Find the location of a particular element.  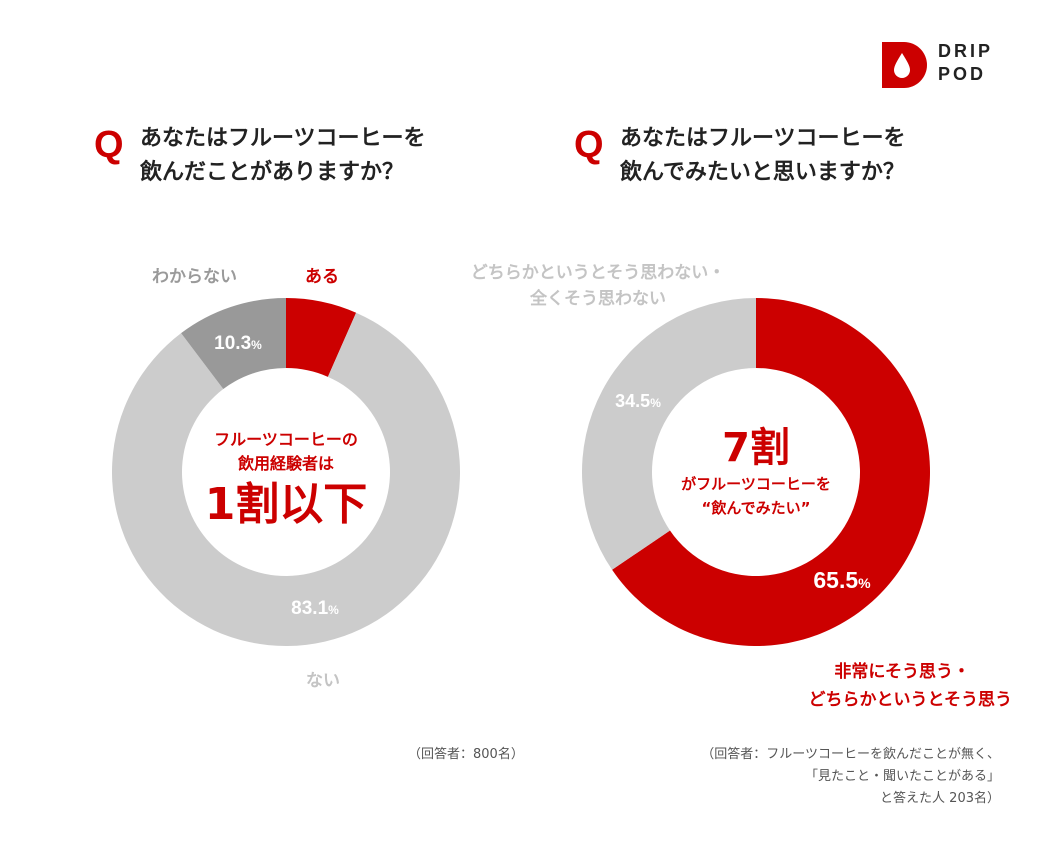

slice-wakaranai is located at coordinates (233, 344).